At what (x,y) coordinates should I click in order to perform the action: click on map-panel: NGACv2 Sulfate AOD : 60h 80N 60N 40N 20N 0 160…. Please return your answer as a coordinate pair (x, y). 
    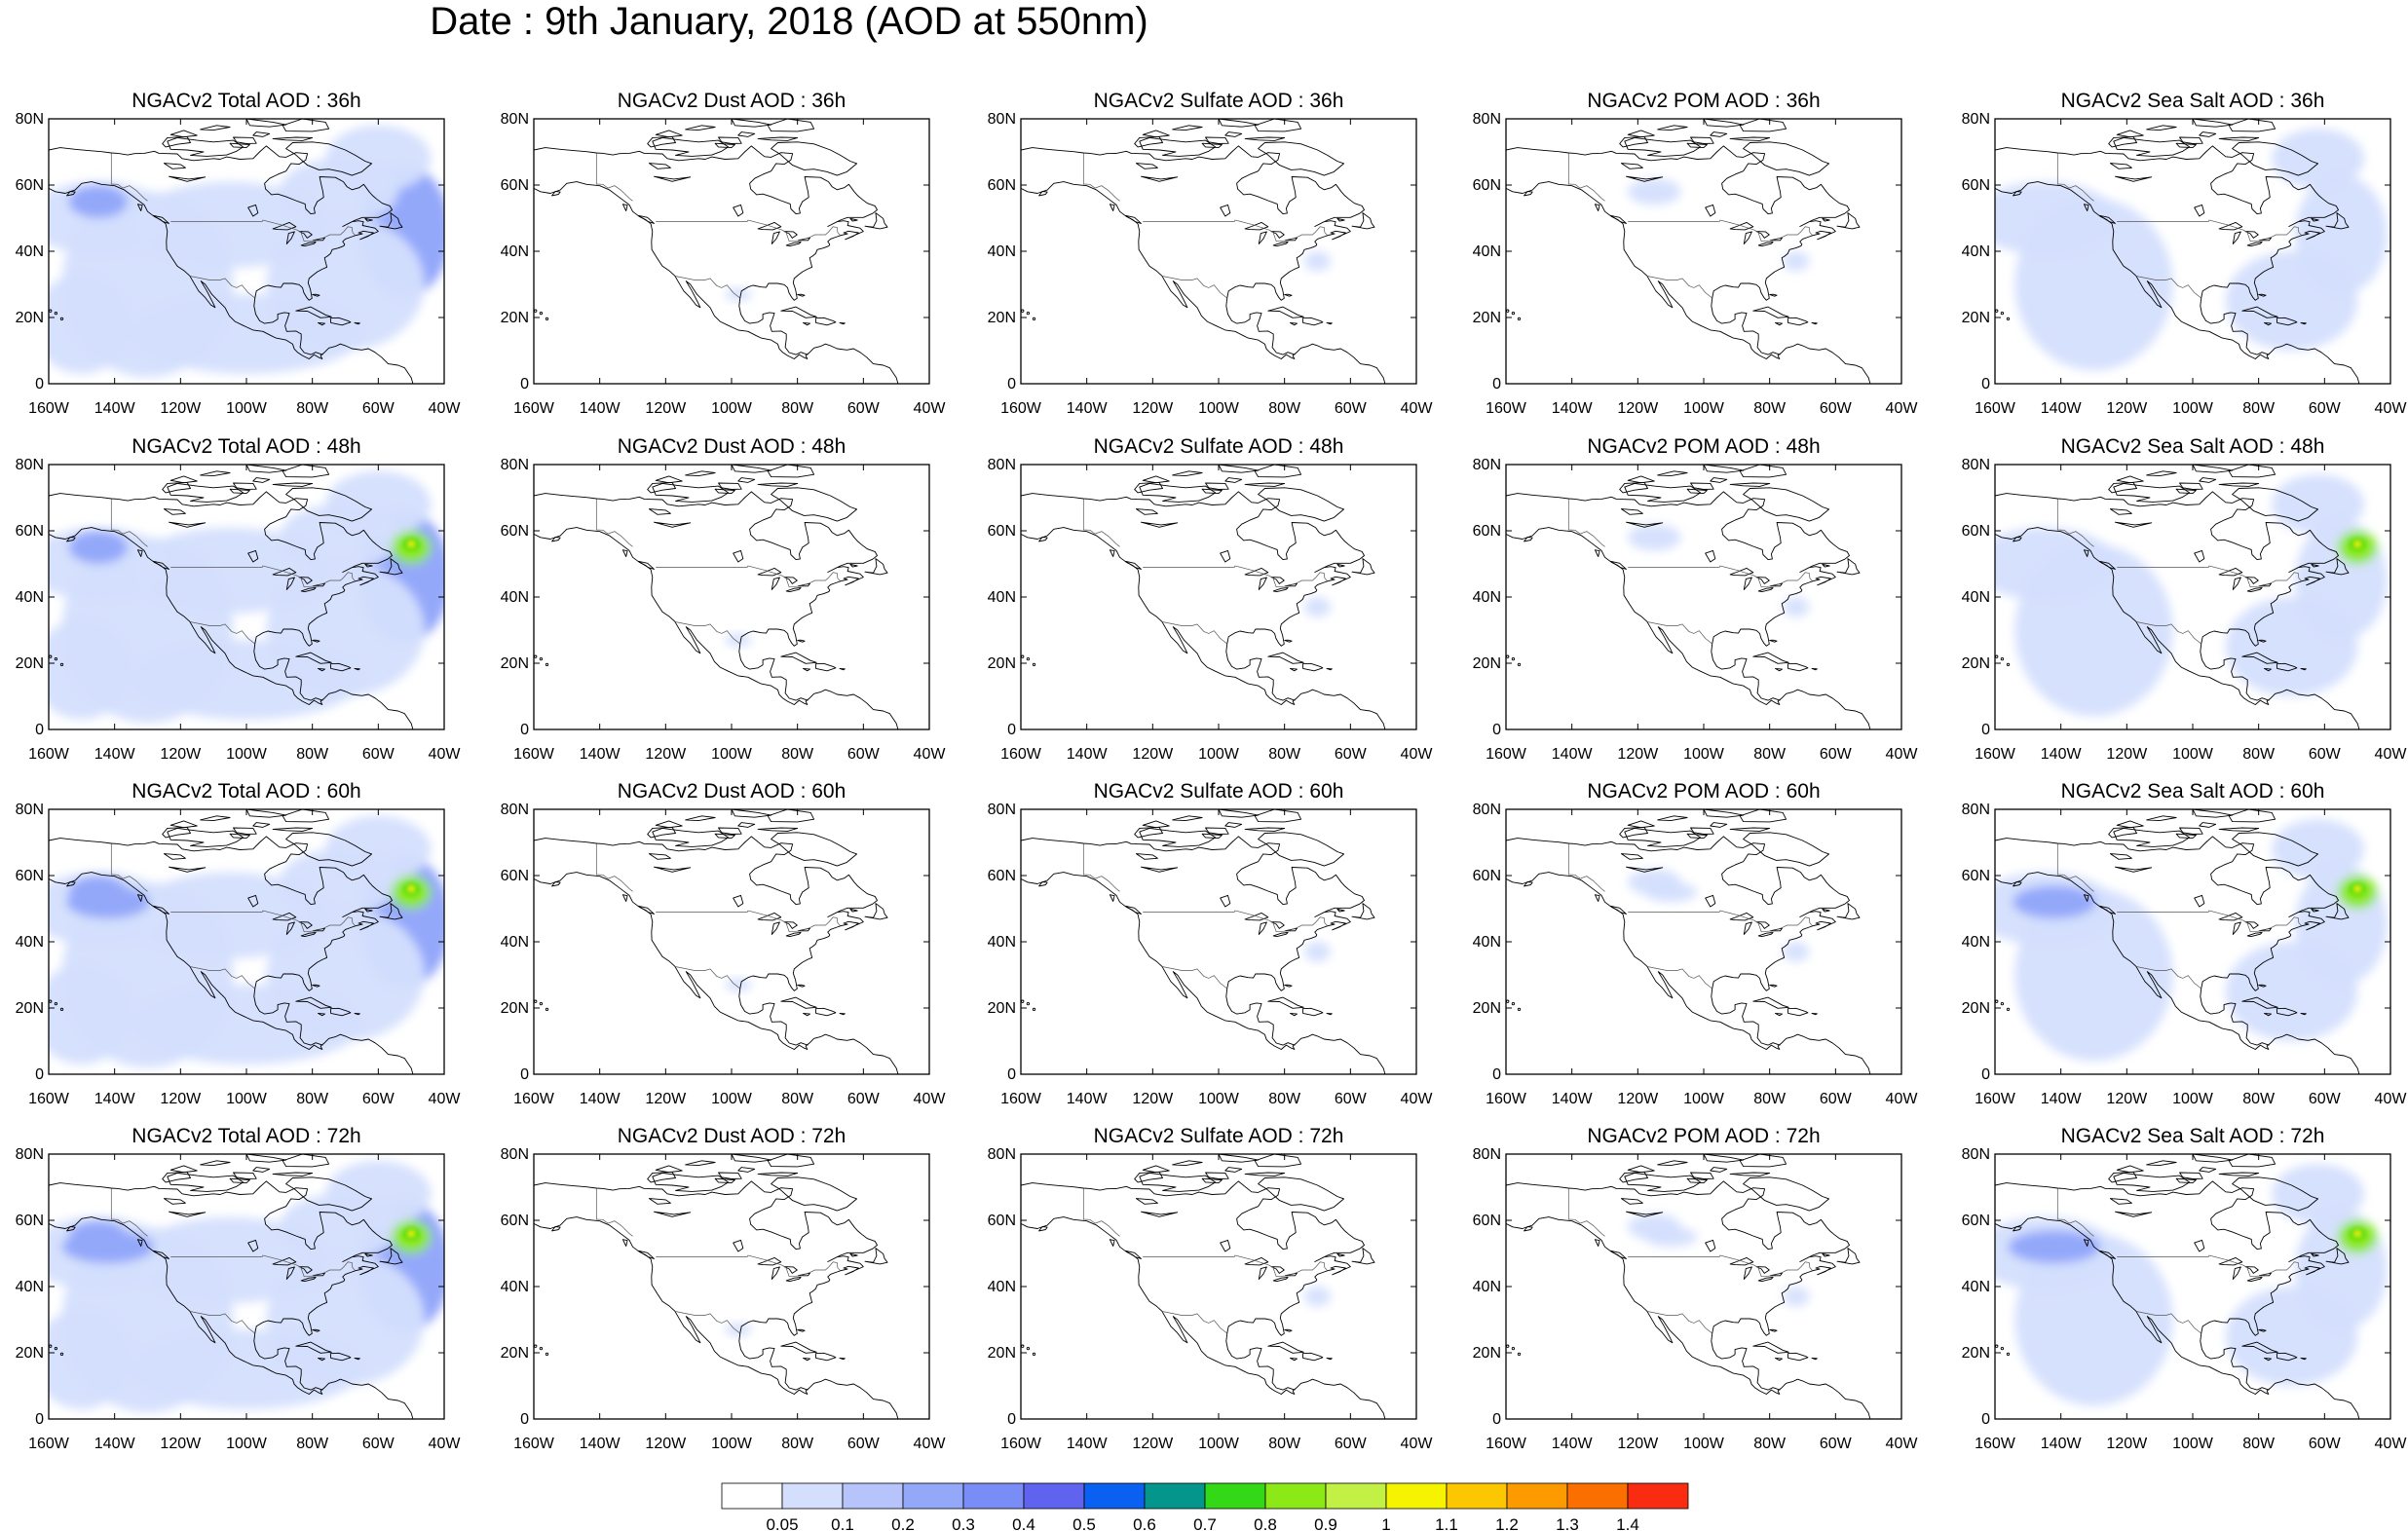
    Looking at the image, I should click on (1211, 943).